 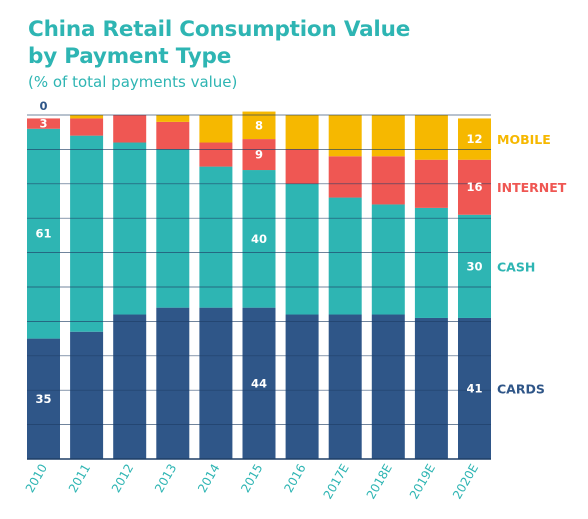 I want to click on bar-segment-mobile-2019e, so click(x=431, y=137).